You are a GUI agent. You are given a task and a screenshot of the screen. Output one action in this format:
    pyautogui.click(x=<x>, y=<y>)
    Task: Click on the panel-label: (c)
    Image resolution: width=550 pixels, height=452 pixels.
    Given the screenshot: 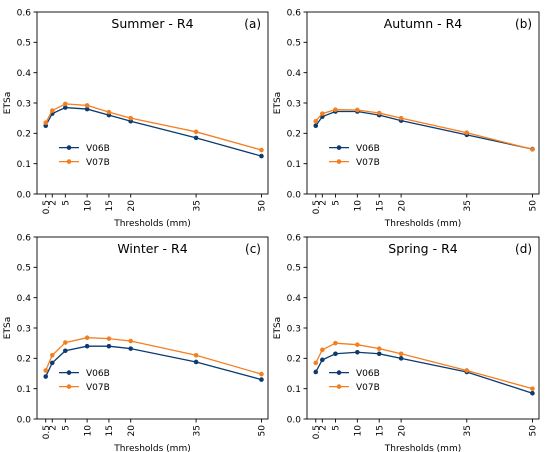 What is the action you would take?
    pyautogui.click(x=253, y=249)
    